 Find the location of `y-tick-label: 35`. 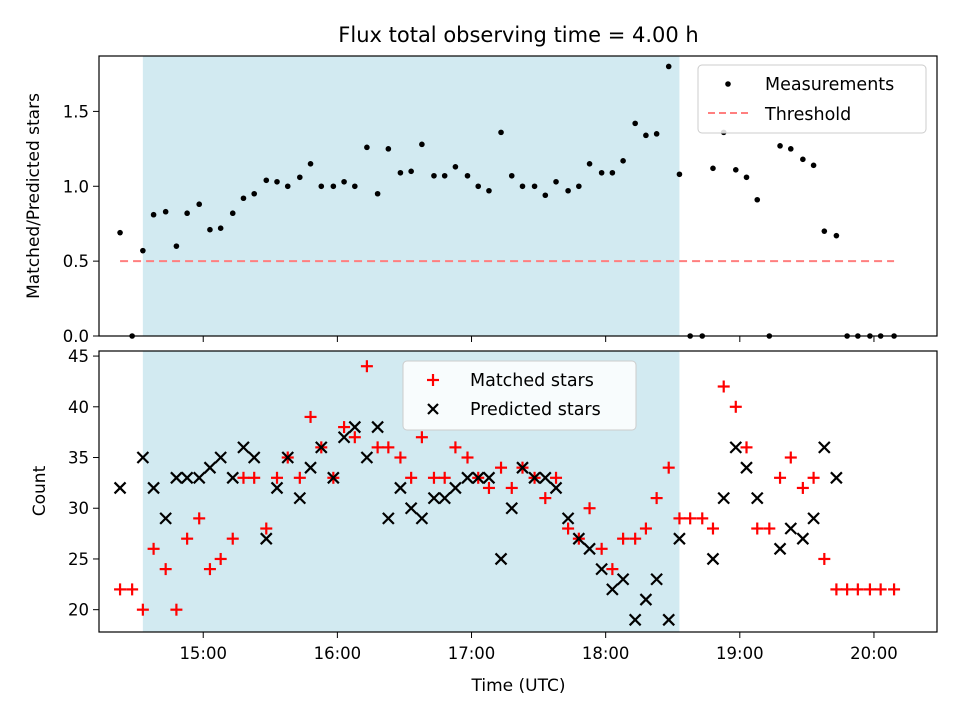

y-tick-label: 35 is located at coordinates (78, 458).